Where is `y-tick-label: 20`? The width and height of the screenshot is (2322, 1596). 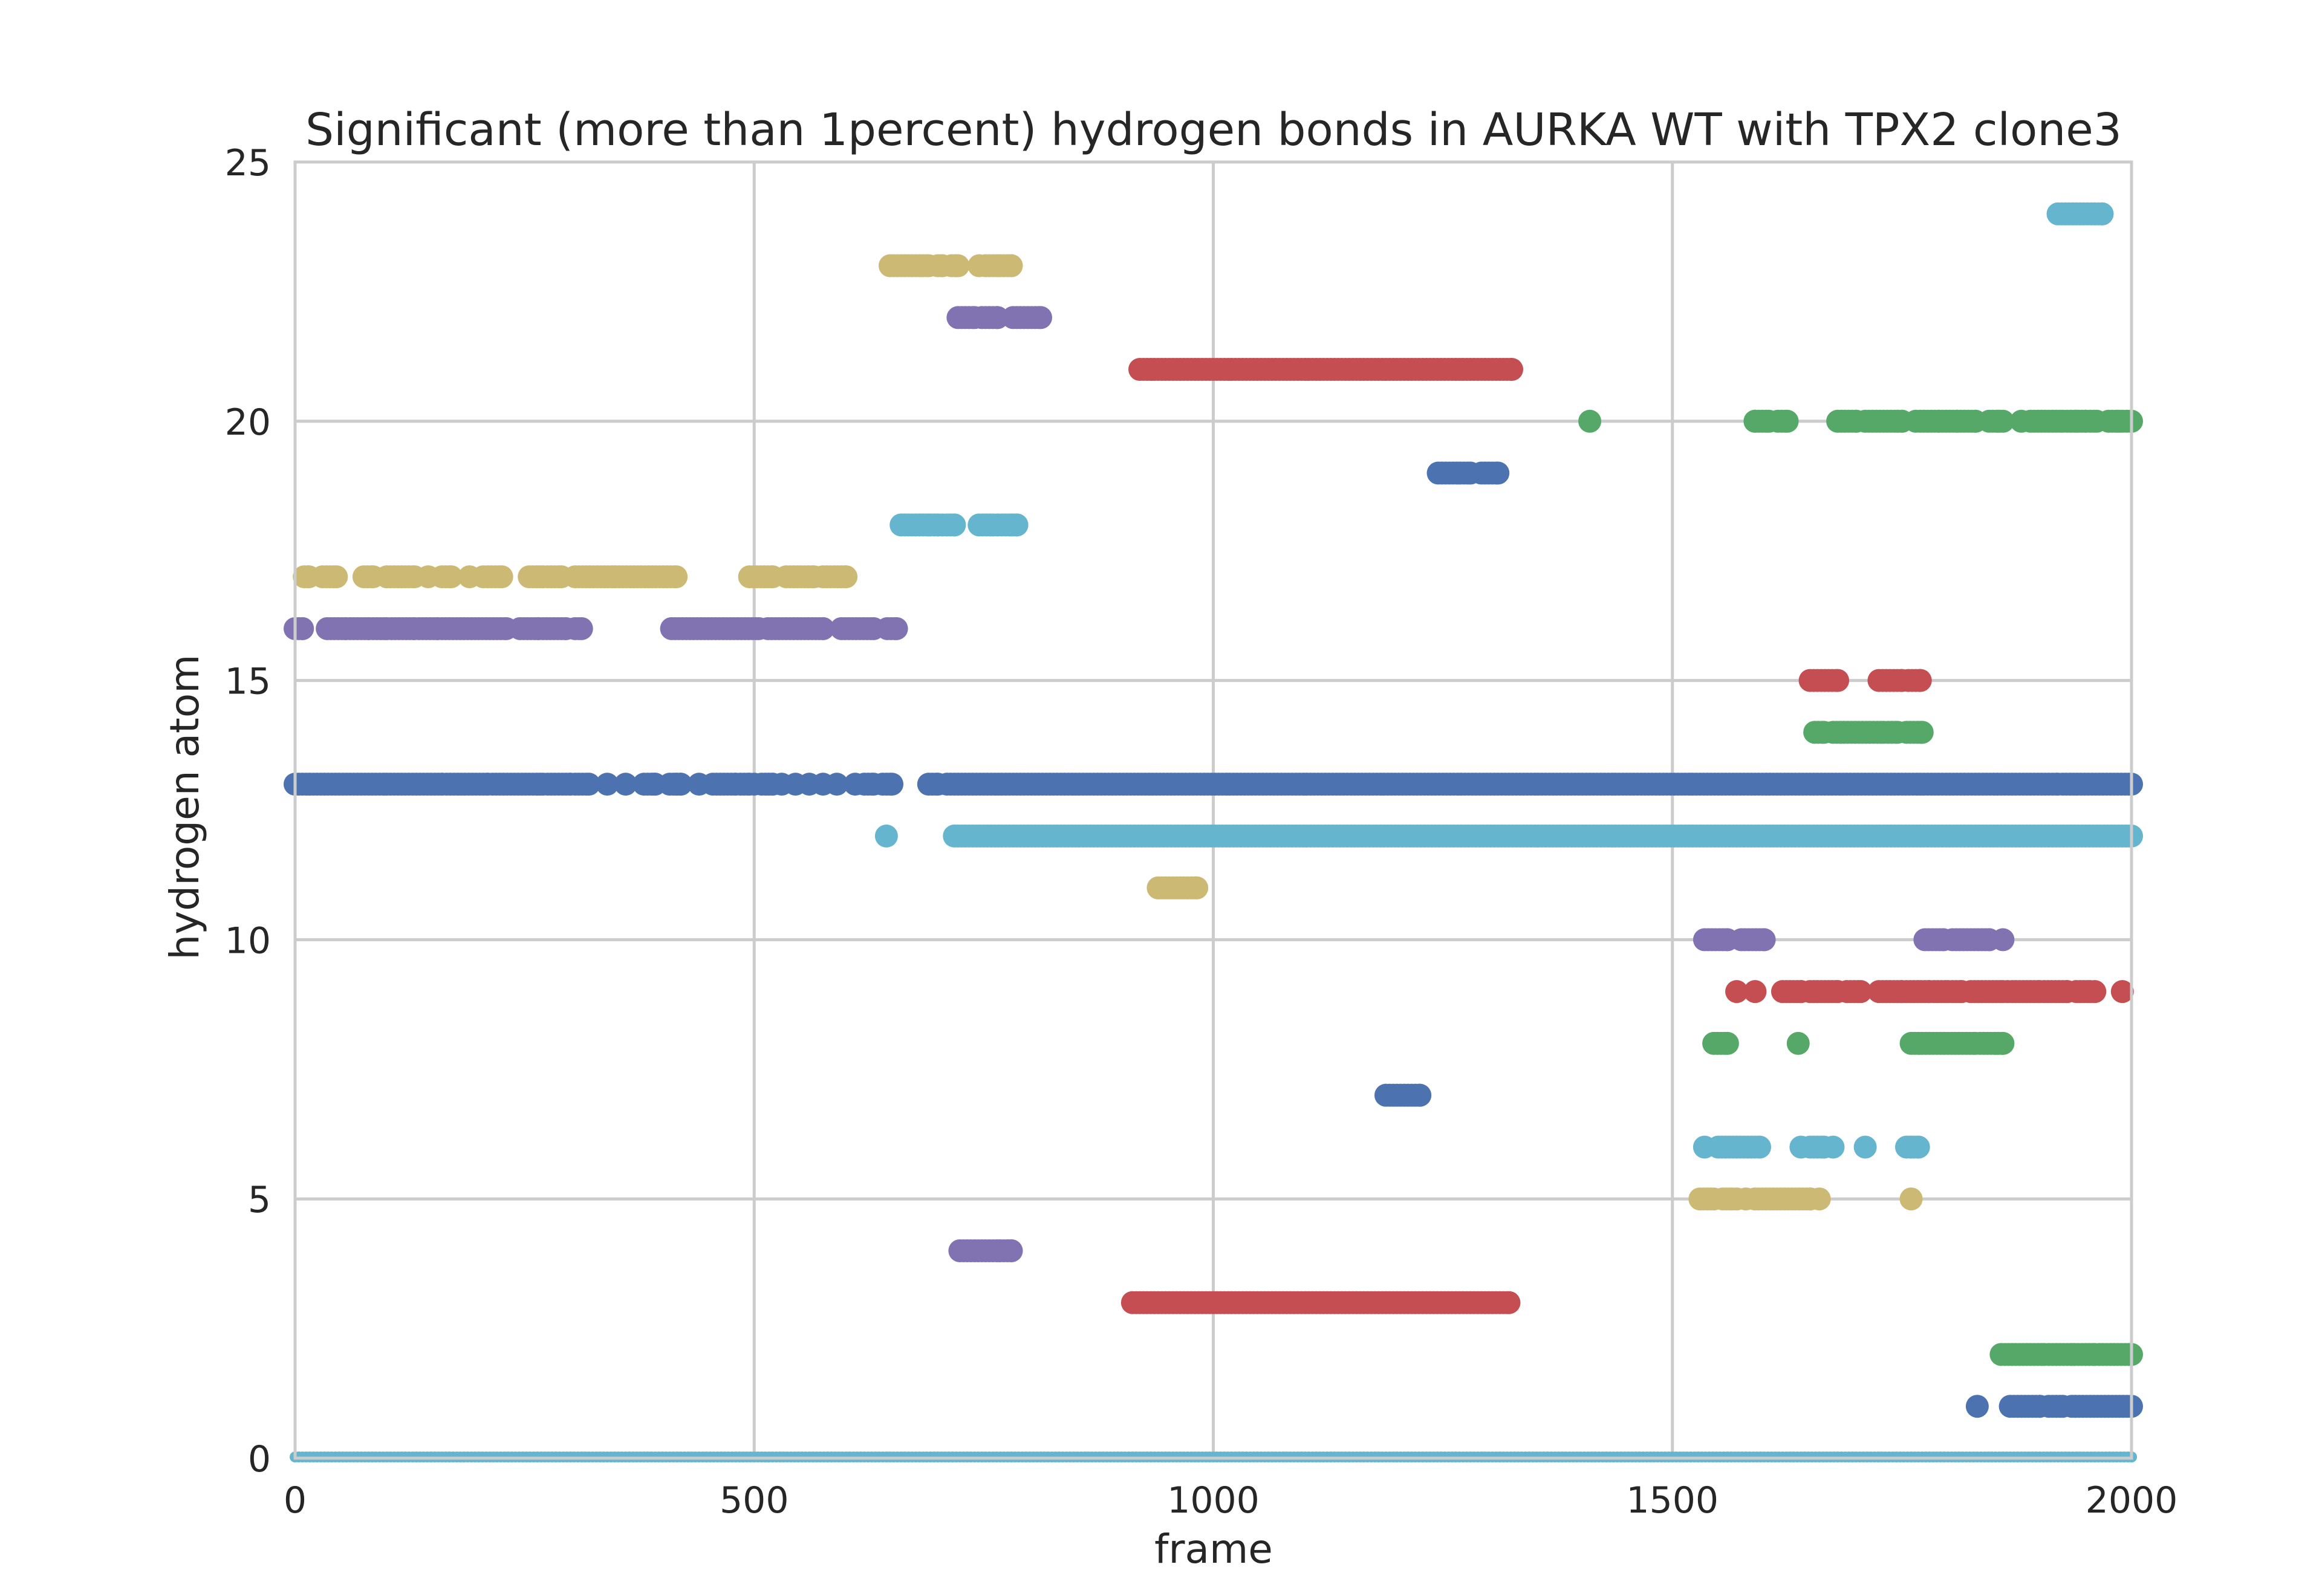
y-tick-label: 20 is located at coordinates (248, 422).